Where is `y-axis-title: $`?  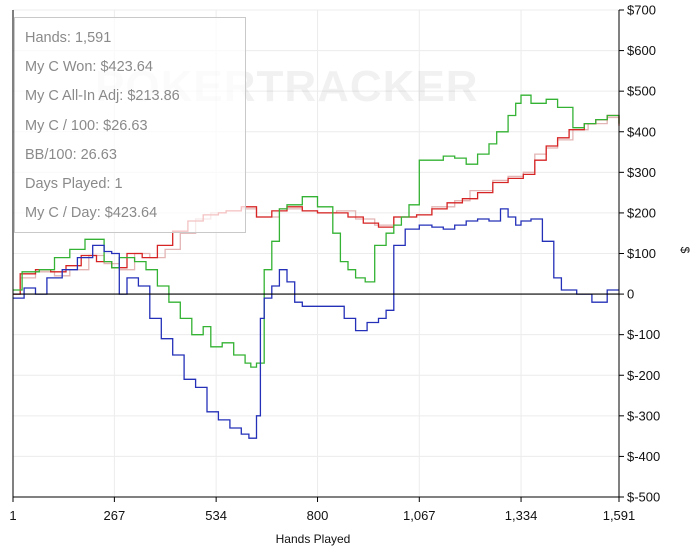
y-axis-title: $ is located at coordinates (685, 250).